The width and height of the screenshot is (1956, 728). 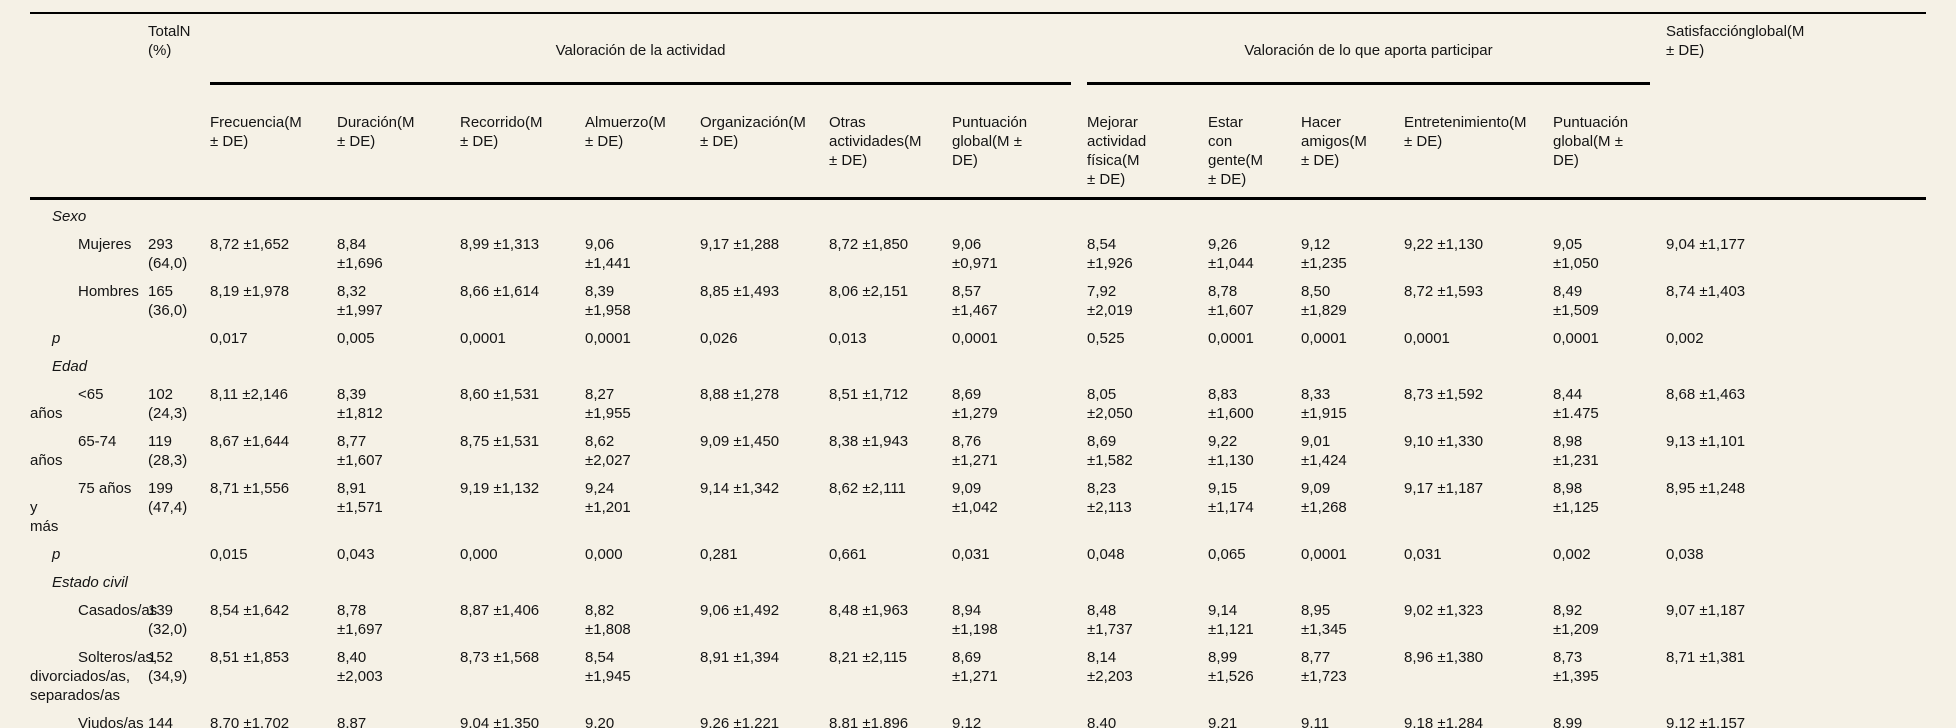 I want to click on value-cell: 8,39 ±1,958, so click(x=608, y=301).